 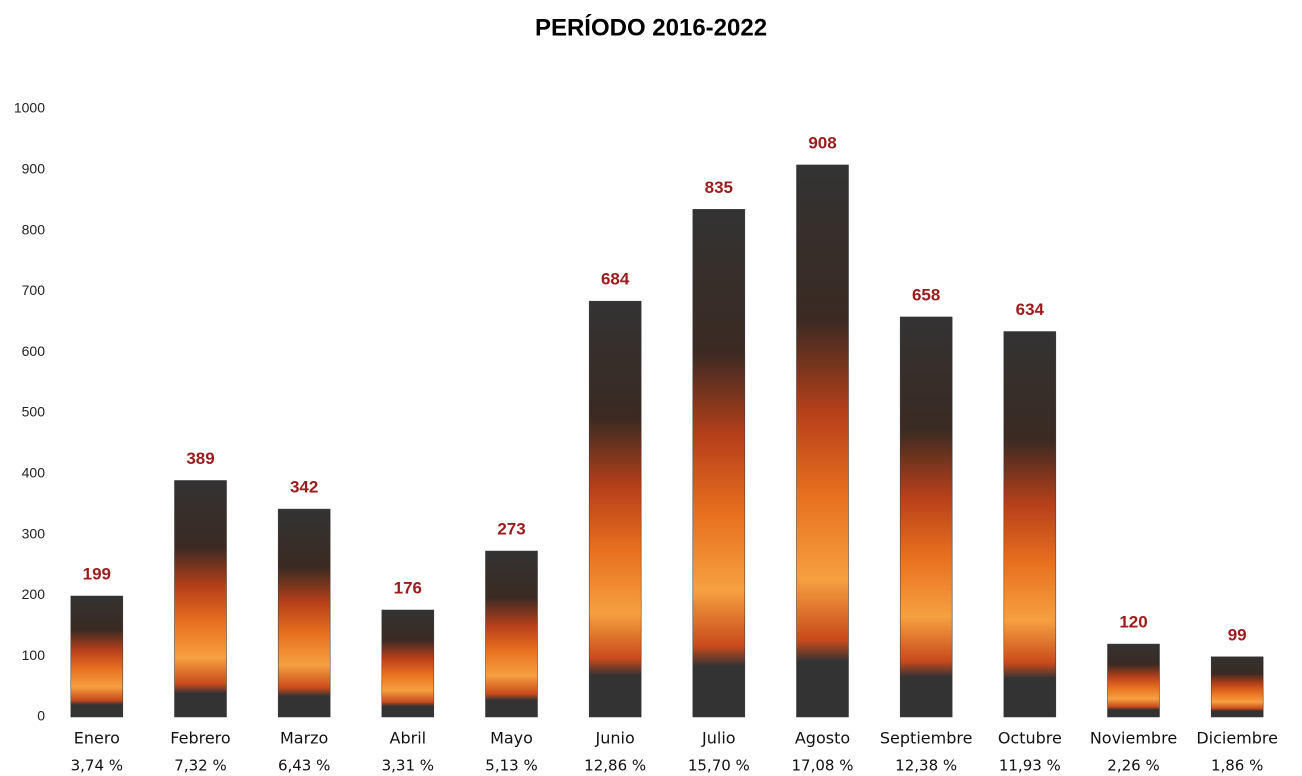 I want to click on value-label: 342, so click(x=304, y=487).